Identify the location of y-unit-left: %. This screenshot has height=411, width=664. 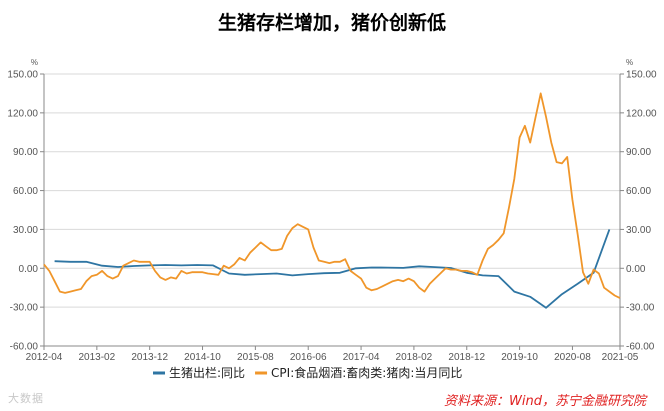
(34, 62).